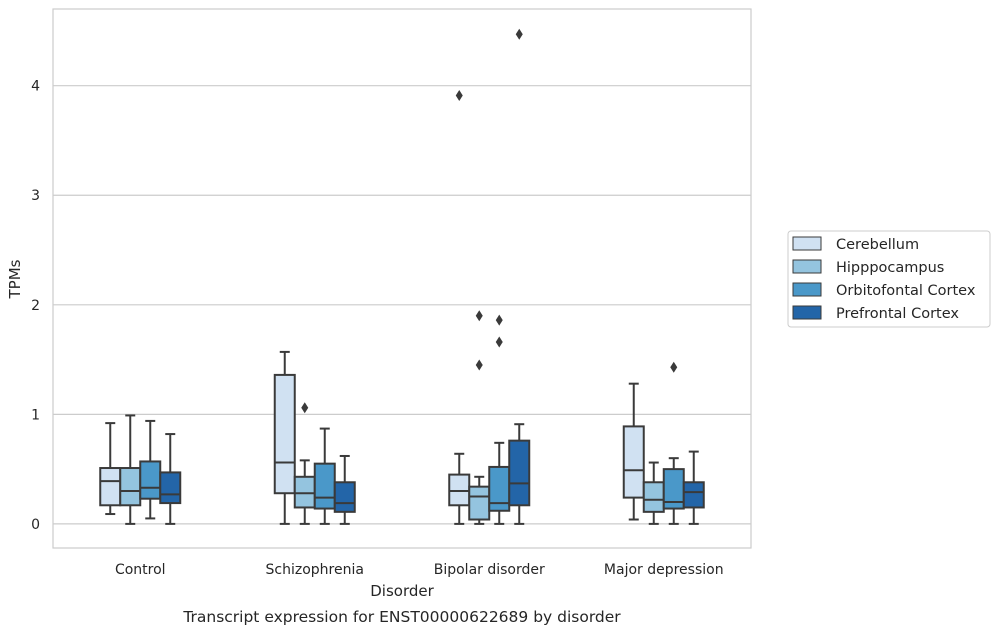 The width and height of the screenshot is (999, 634). I want to click on x-axis-label: Disorder, so click(402, 591).